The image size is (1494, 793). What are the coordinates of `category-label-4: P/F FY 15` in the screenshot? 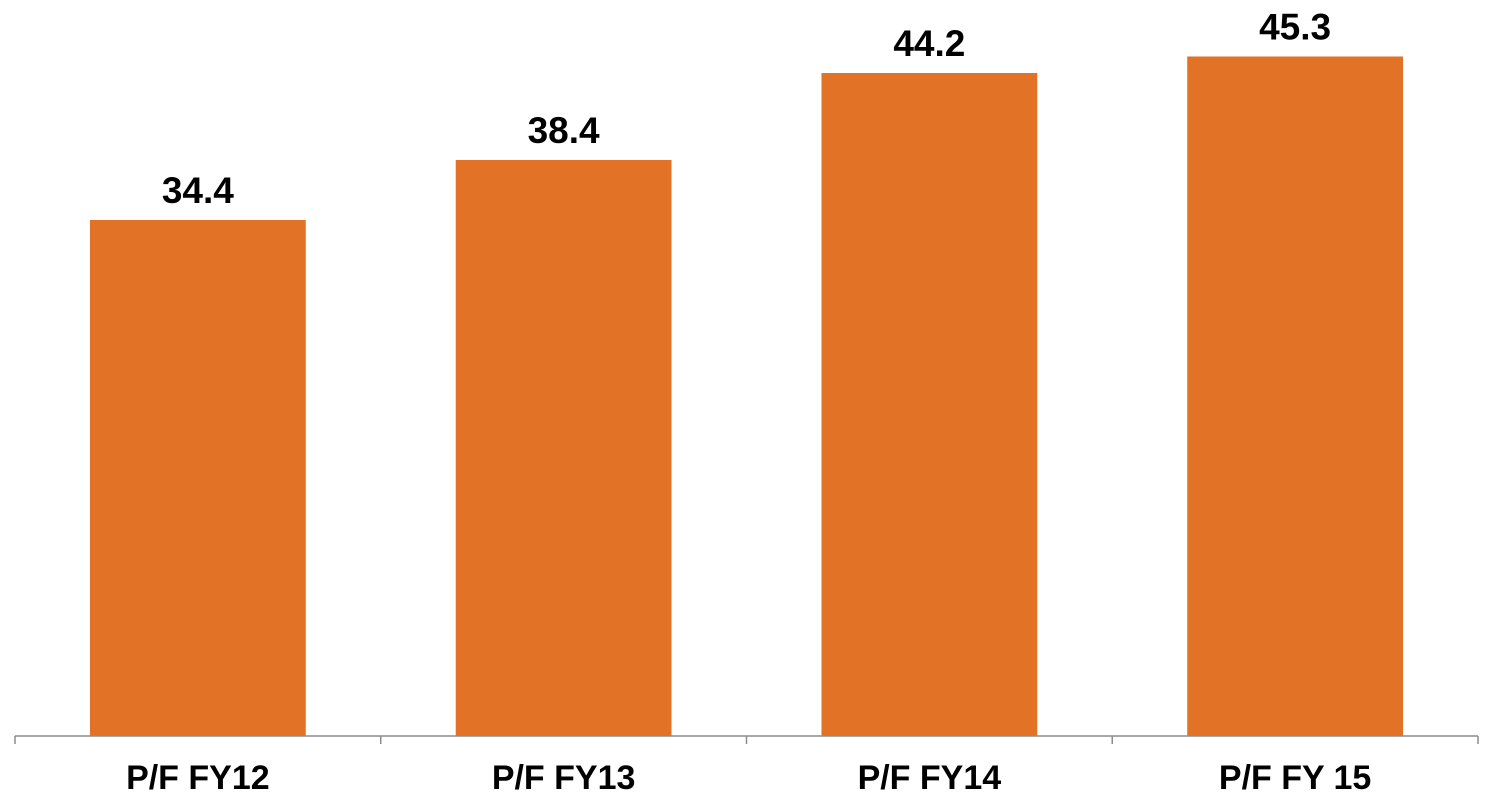 It's located at (1295, 776).